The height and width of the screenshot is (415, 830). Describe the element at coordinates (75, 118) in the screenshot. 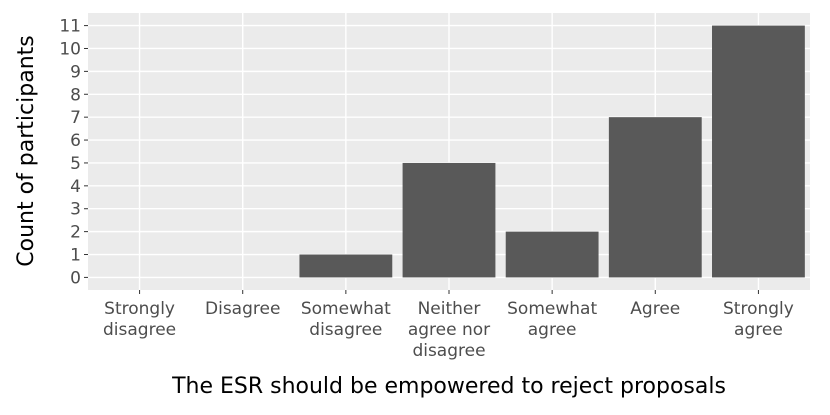

I see `y-tick-label: 7` at that location.